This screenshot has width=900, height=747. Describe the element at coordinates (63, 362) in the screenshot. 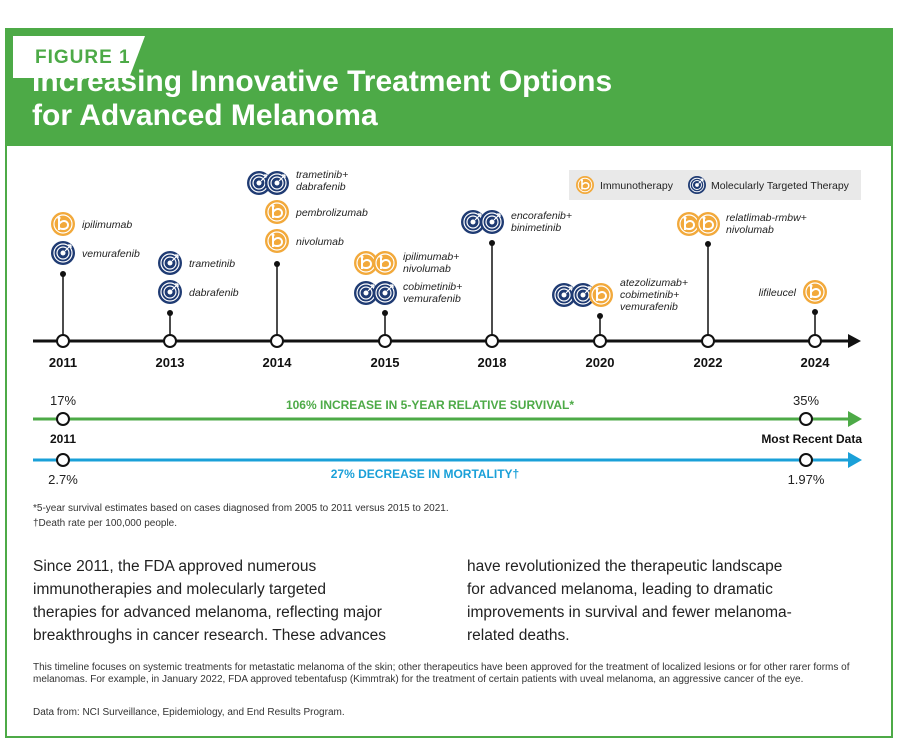

I see `year-2011: 2011` at that location.